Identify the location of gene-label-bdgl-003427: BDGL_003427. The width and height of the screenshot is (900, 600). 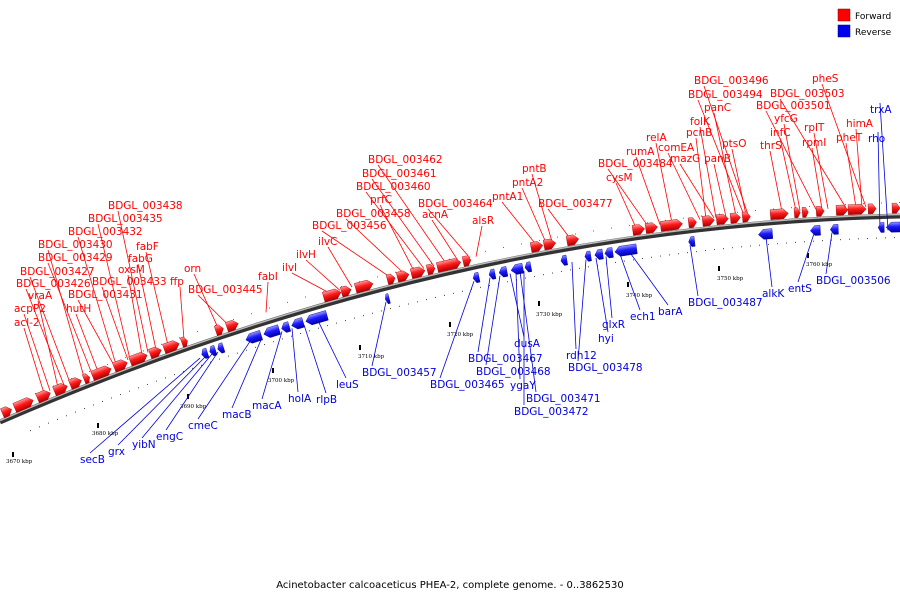
(57, 272).